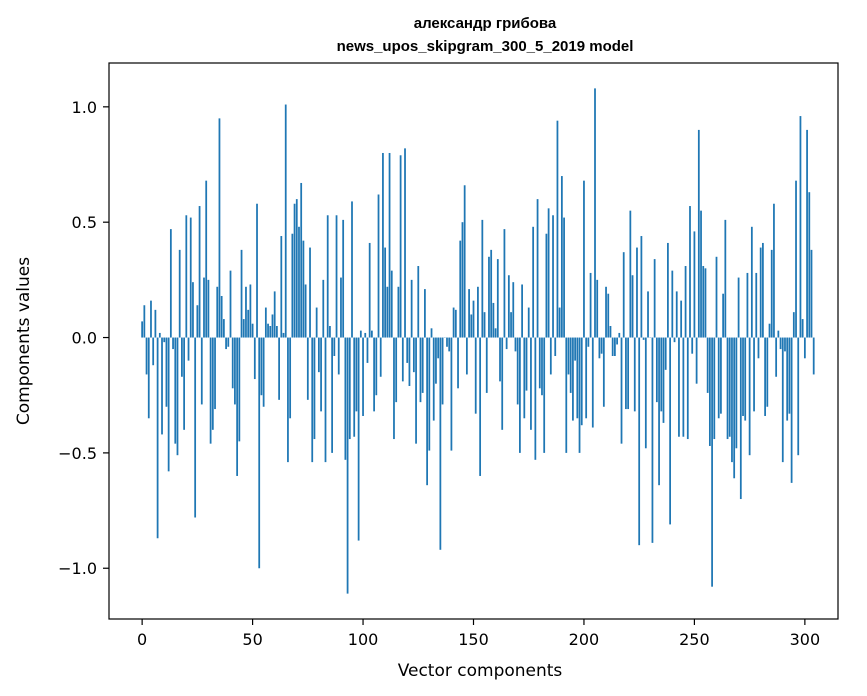  What do you see at coordinates (478, 634) in the screenshot?
I see `x-axis-ticks: 0 50 100 150 200 250 300` at bounding box center [478, 634].